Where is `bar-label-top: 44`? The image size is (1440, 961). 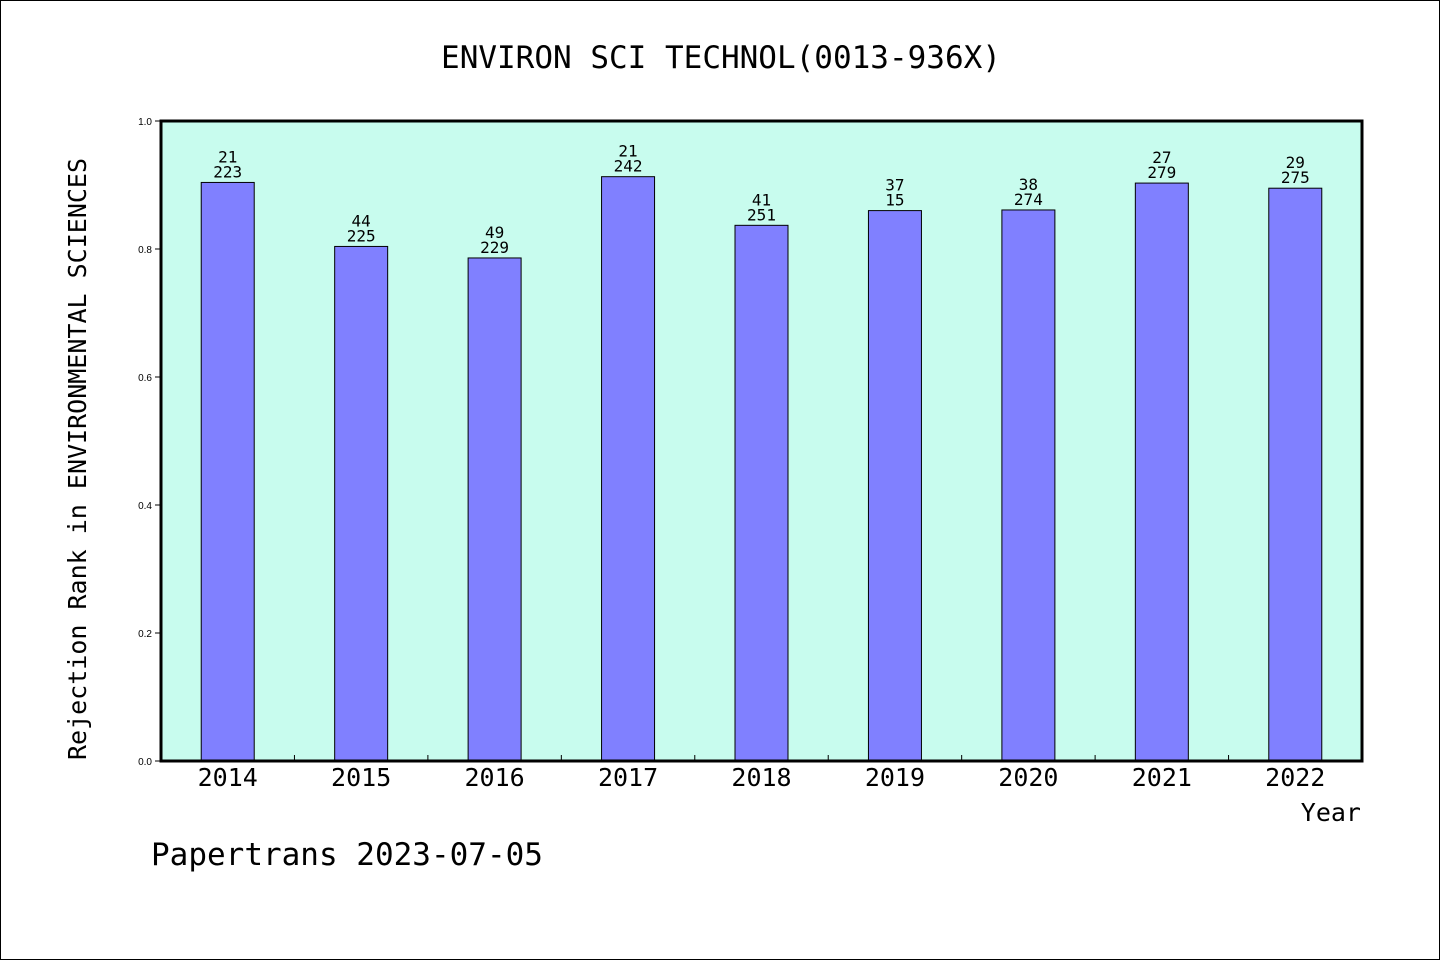
bar-label-top: 44 is located at coordinates (361, 220).